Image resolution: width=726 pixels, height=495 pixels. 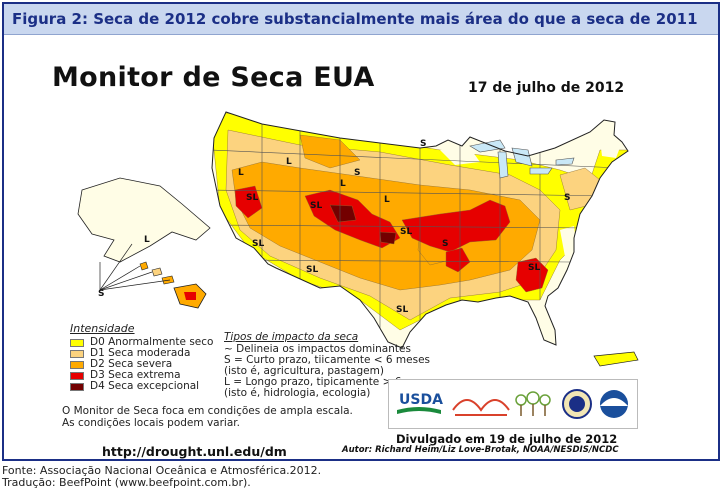 What do you see at coordinates (522, 159) in the screenshot?
I see `great-lakes` at bounding box center [522, 159].